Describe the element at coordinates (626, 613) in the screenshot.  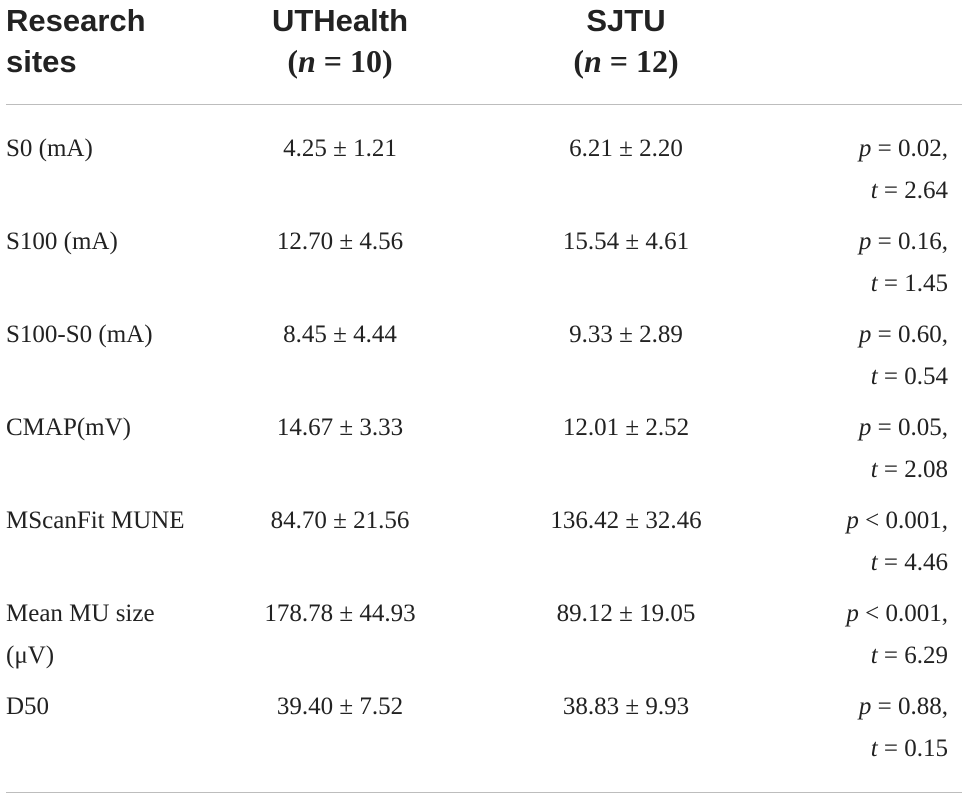
I see `sjtu-value: 89.12 ± 19.05` at that location.